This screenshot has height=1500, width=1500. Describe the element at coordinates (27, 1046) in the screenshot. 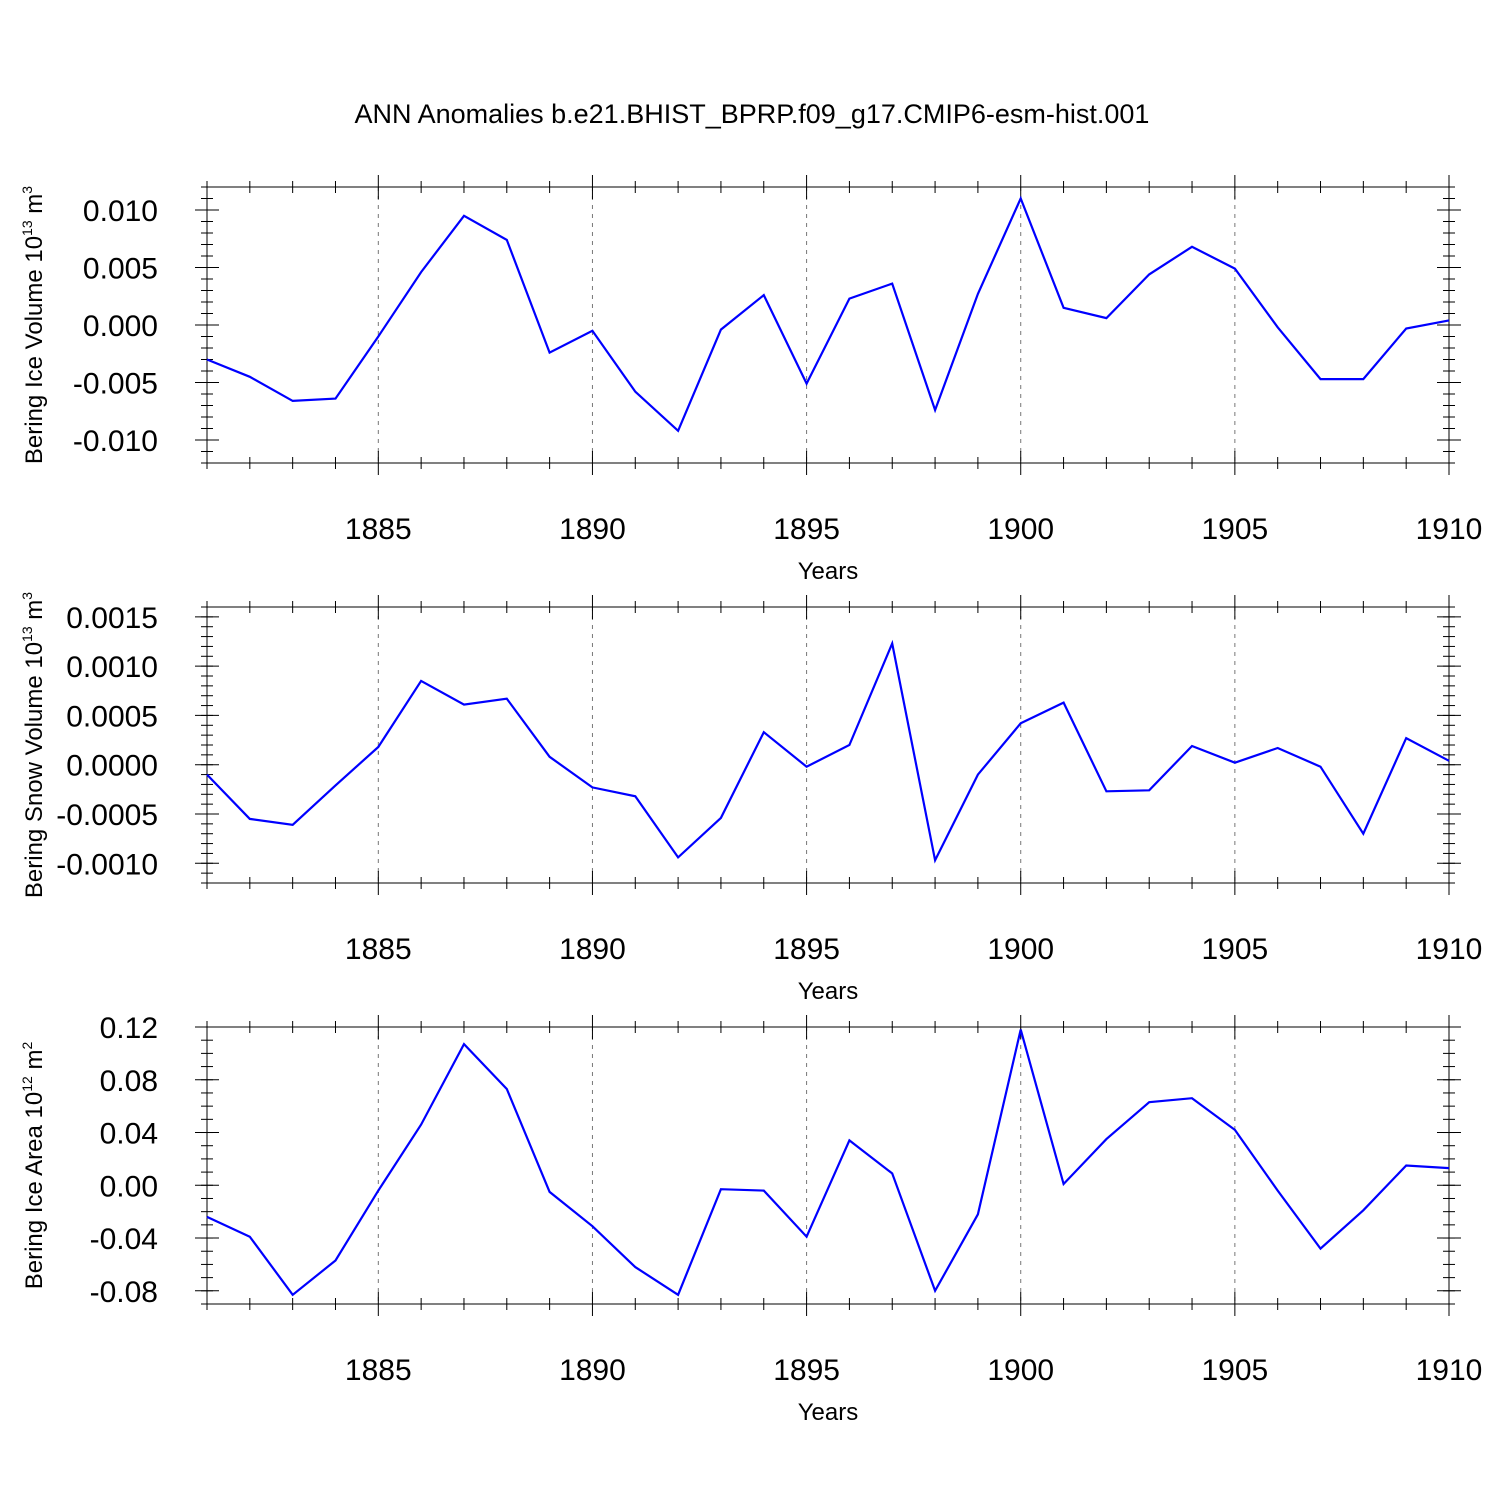

I see `y-axis-title-unit-exponent: 2` at that location.